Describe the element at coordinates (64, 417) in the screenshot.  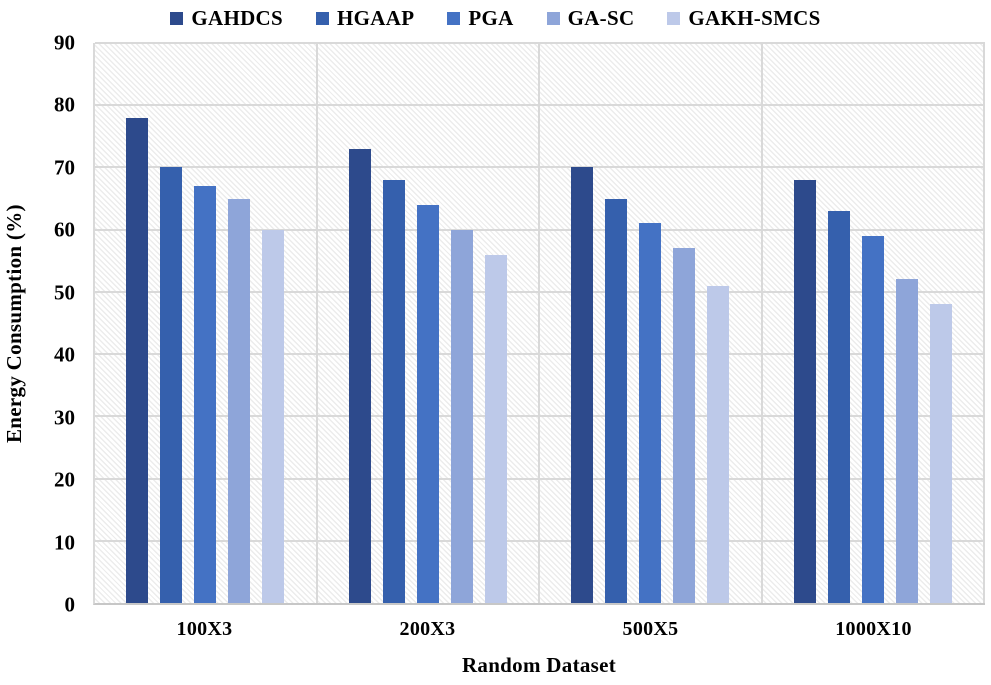
I see `y-tick-label: 30` at that location.